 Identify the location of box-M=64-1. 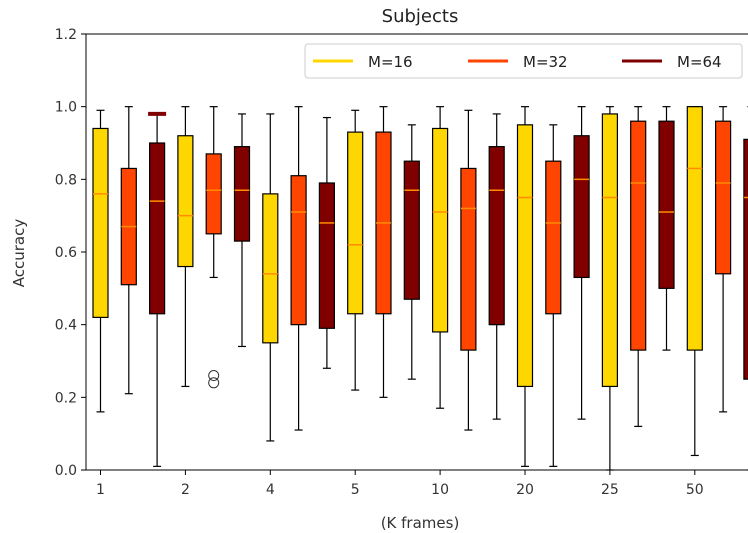
(157, 289).